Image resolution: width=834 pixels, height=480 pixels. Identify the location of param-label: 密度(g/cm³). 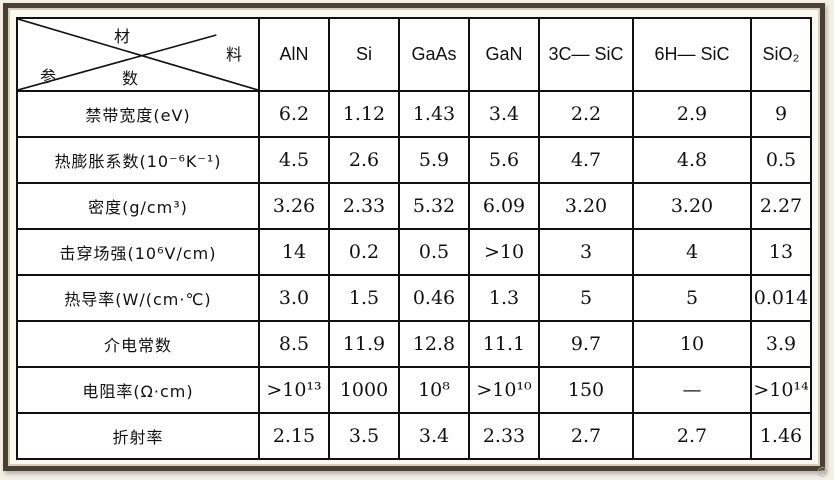
(138, 206).